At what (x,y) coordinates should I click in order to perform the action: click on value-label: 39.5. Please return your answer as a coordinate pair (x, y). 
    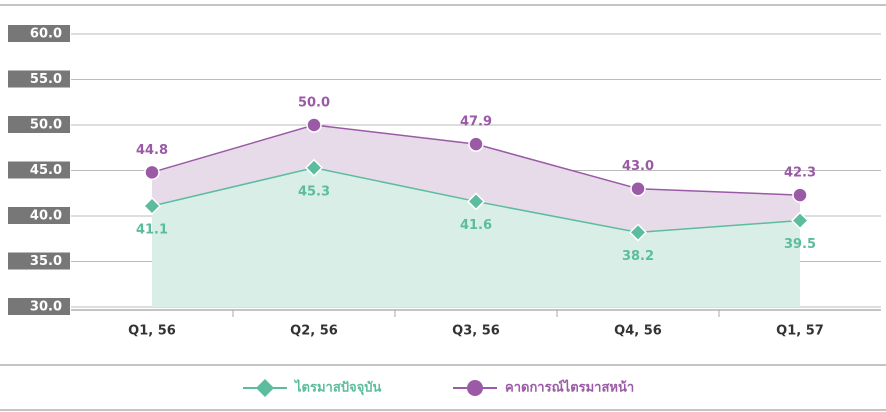
    Looking at the image, I should click on (800, 244).